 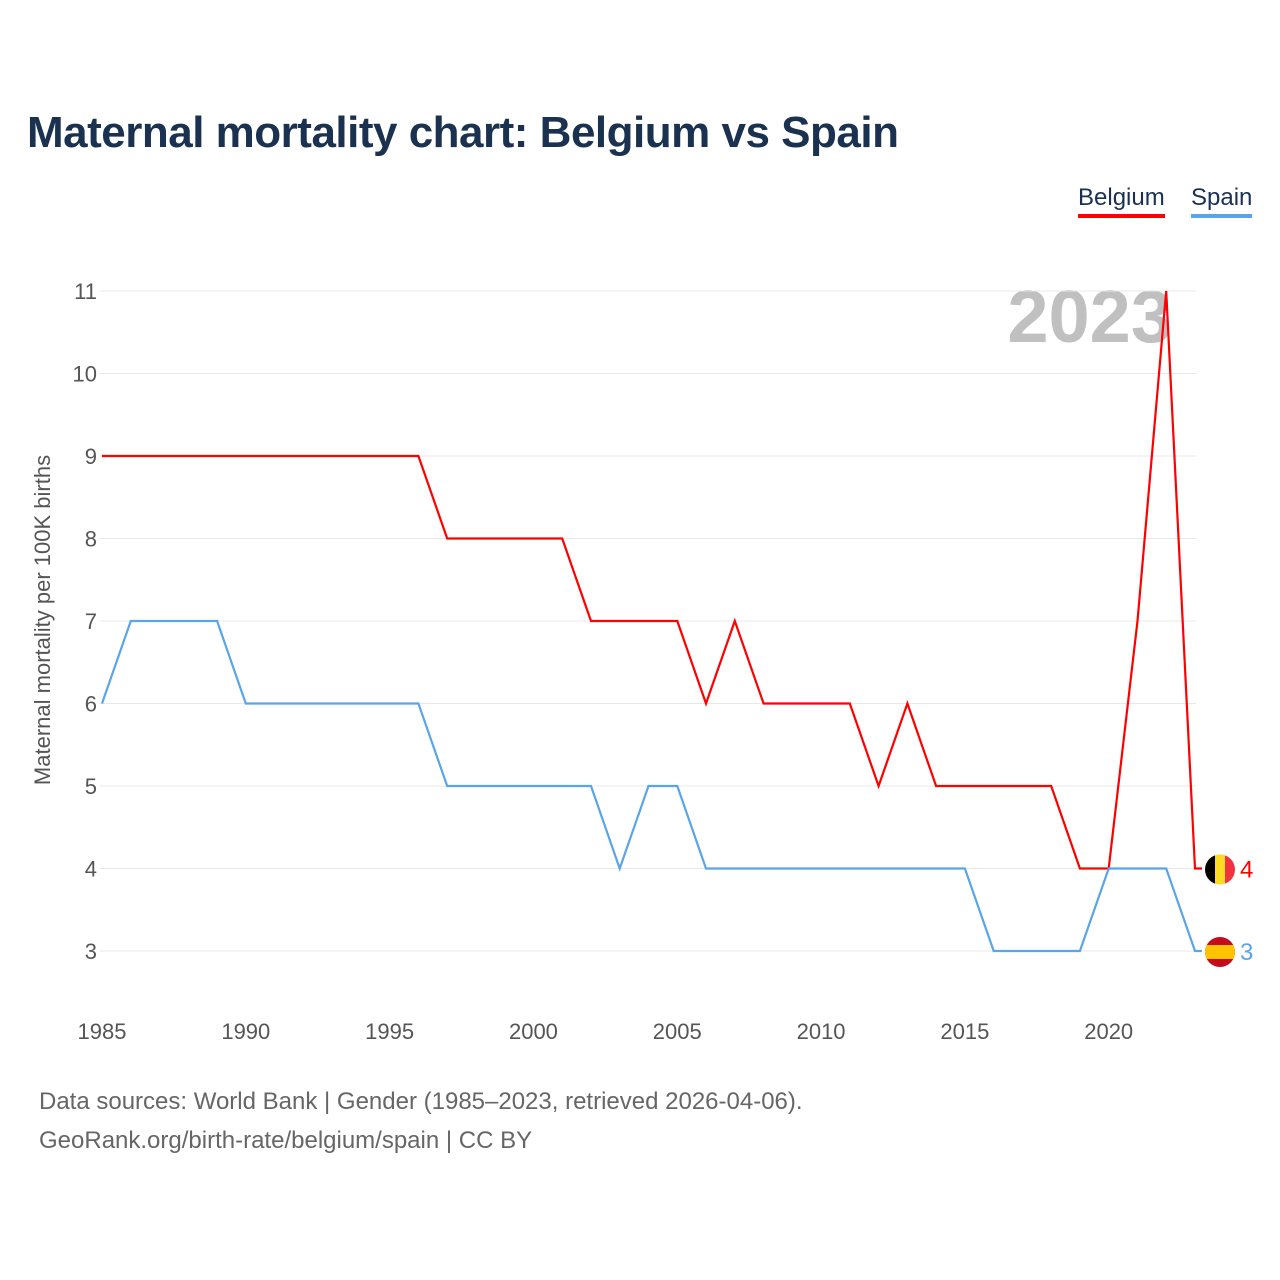 What do you see at coordinates (1220, 869) in the screenshot?
I see `belgium-flag-icon` at bounding box center [1220, 869].